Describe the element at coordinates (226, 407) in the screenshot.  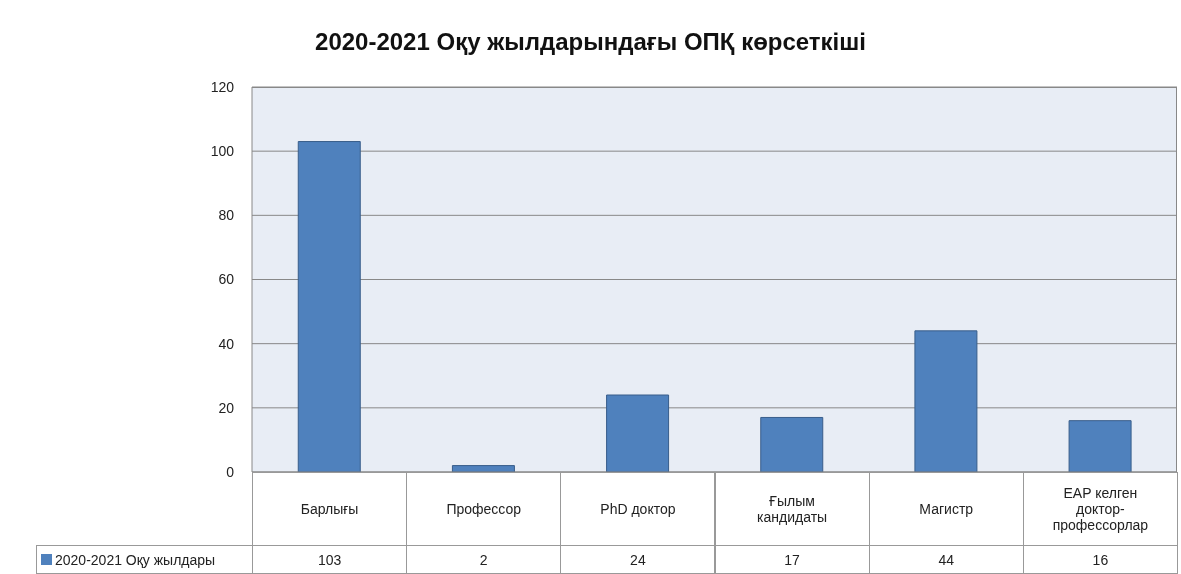
I see `y-tick-label: 20` at that location.